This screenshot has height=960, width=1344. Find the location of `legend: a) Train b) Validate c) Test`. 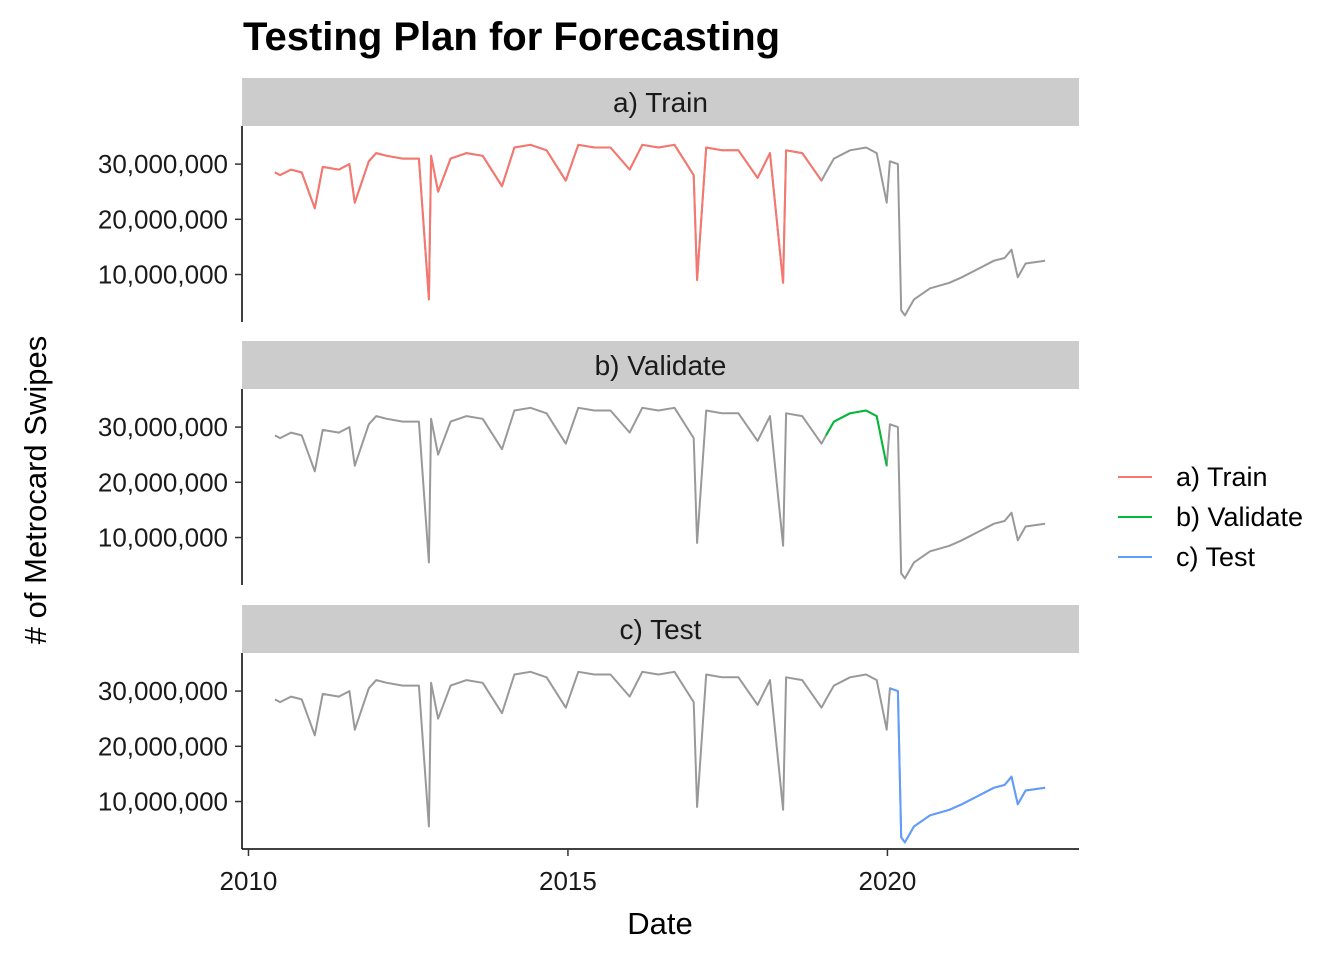

legend: a) Train b) Validate c) Test is located at coordinates (1210, 517).